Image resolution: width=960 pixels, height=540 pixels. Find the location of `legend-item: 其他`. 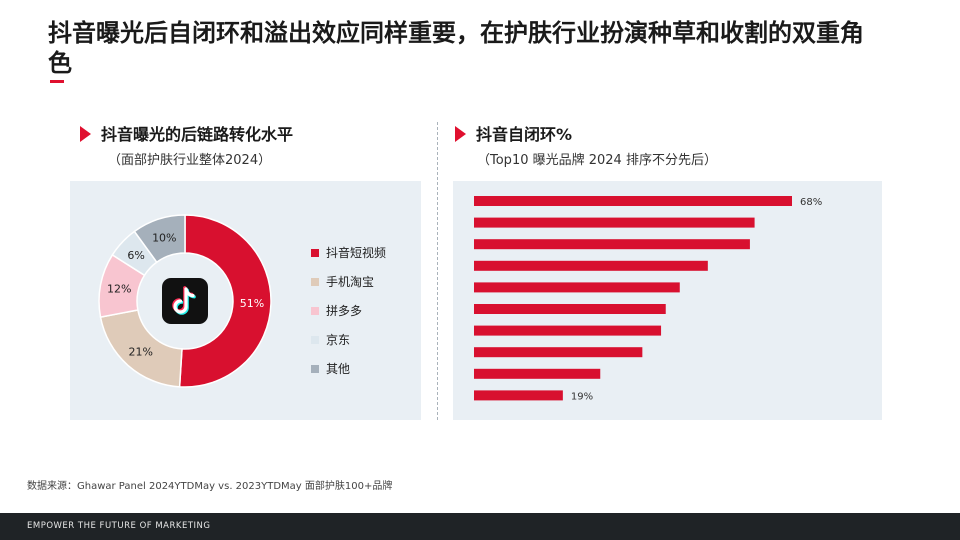

legend-item: 其他 is located at coordinates (348, 368).